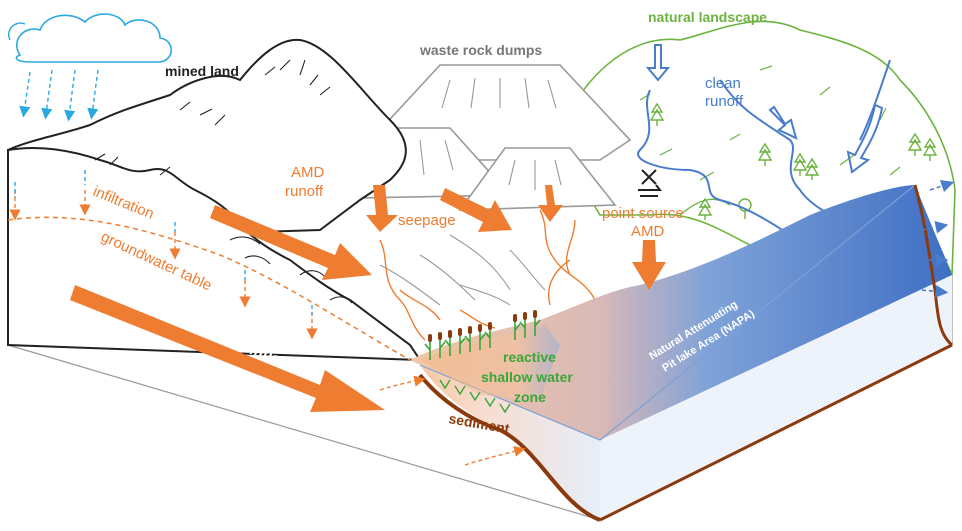 Image resolution: width=962 pixels, height=531 pixels. Describe the element at coordinates (462, 270) in the screenshot. I see `gray-seepage-lines` at that location.